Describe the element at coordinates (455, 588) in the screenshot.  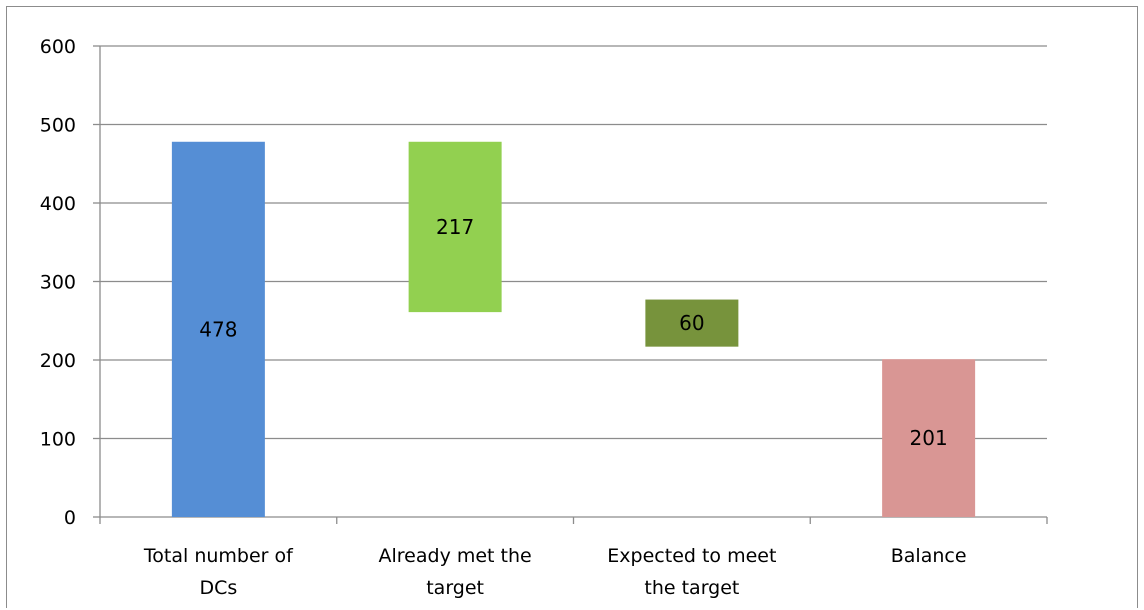
I see `x-category-label: target` at that location.